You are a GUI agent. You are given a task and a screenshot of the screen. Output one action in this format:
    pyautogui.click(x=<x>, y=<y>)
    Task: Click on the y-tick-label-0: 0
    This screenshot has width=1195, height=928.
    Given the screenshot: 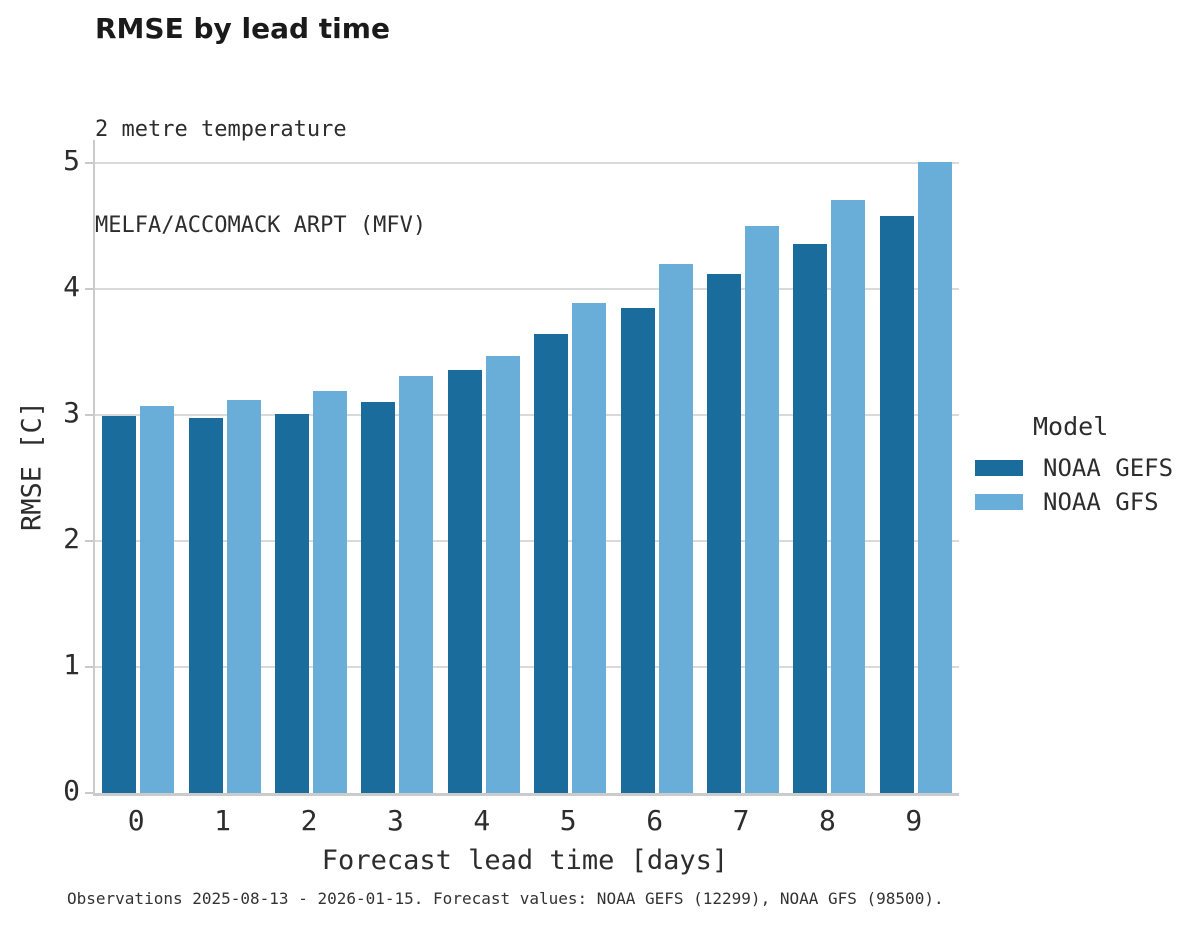 What is the action you would take?
    pyautogui.click(x=71, y=790)
    